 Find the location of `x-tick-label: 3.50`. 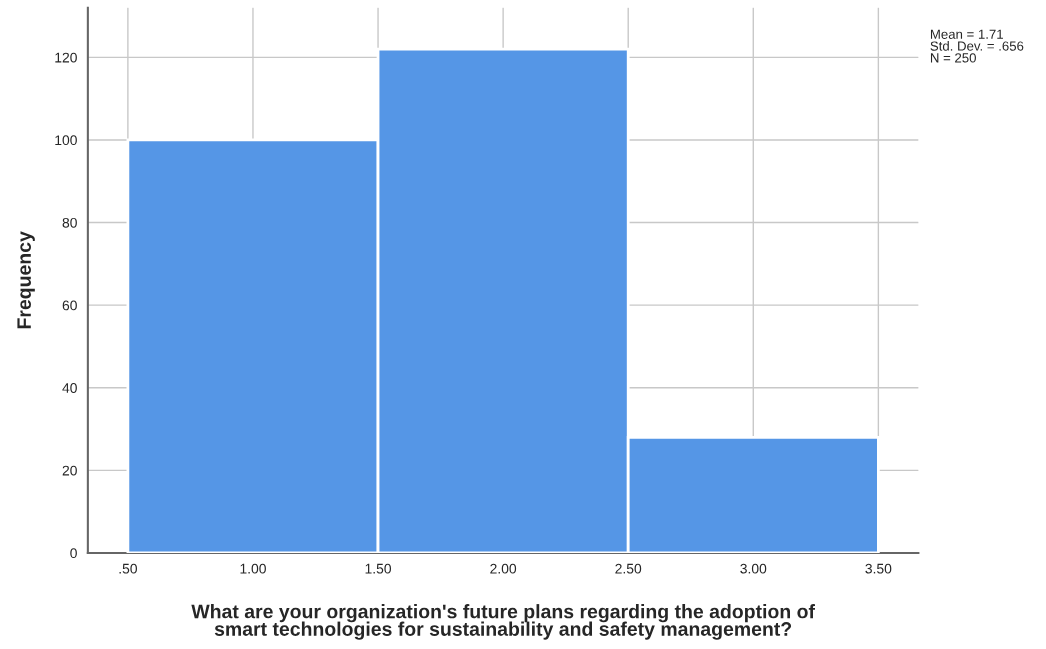

x-tick-label: 3.50 is located at coordinates (878, 568).